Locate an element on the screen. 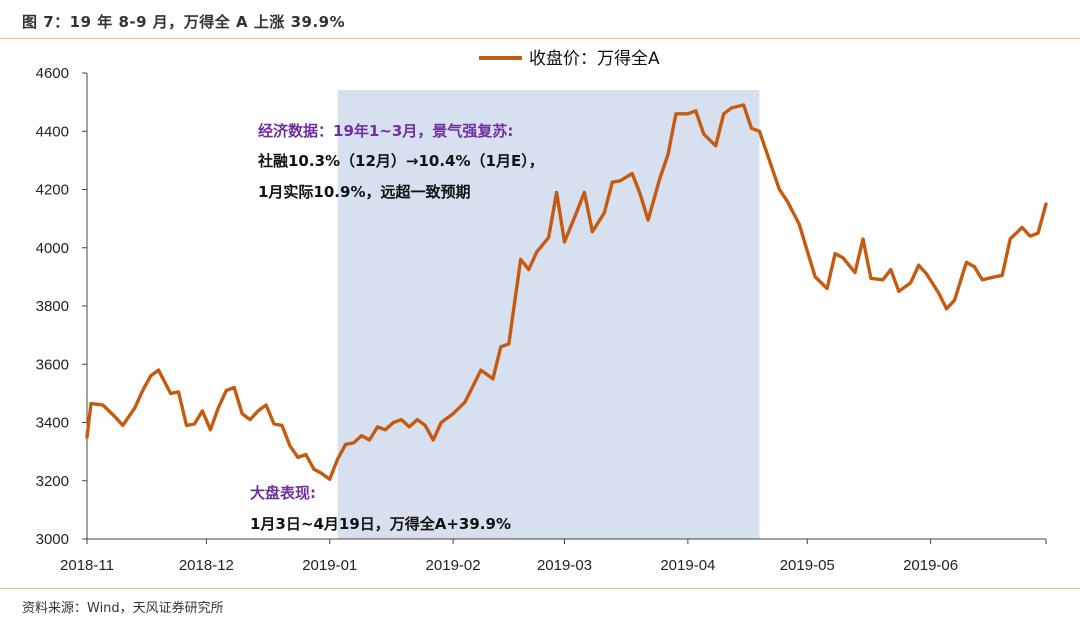  x-tick-label: 2018-12 is located at coordinates (206, 565).